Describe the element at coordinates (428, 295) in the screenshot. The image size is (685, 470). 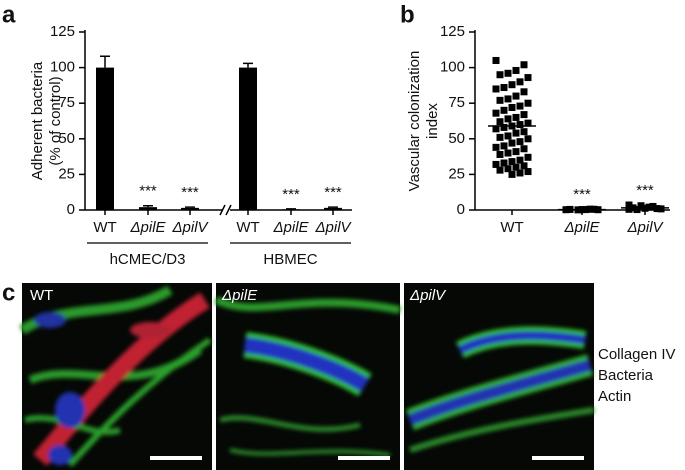
I see `image-label: ΔpilV` at that location.